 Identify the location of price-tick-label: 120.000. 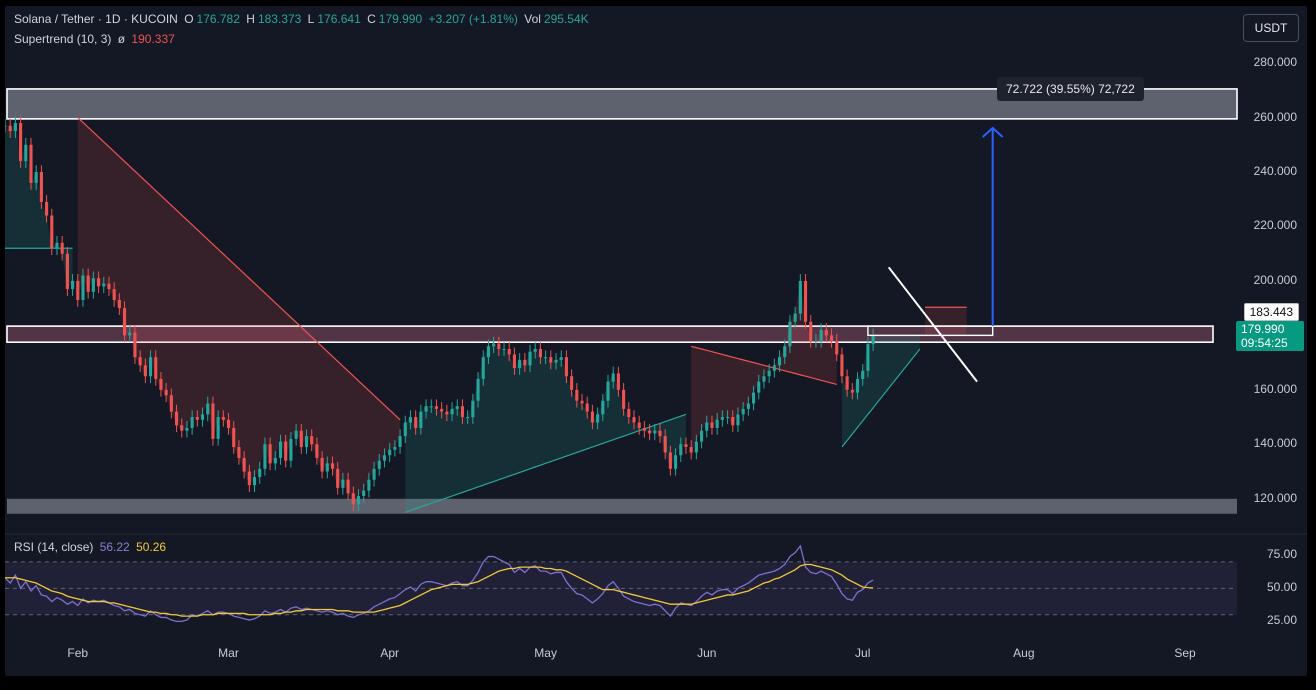
(1275, 497).